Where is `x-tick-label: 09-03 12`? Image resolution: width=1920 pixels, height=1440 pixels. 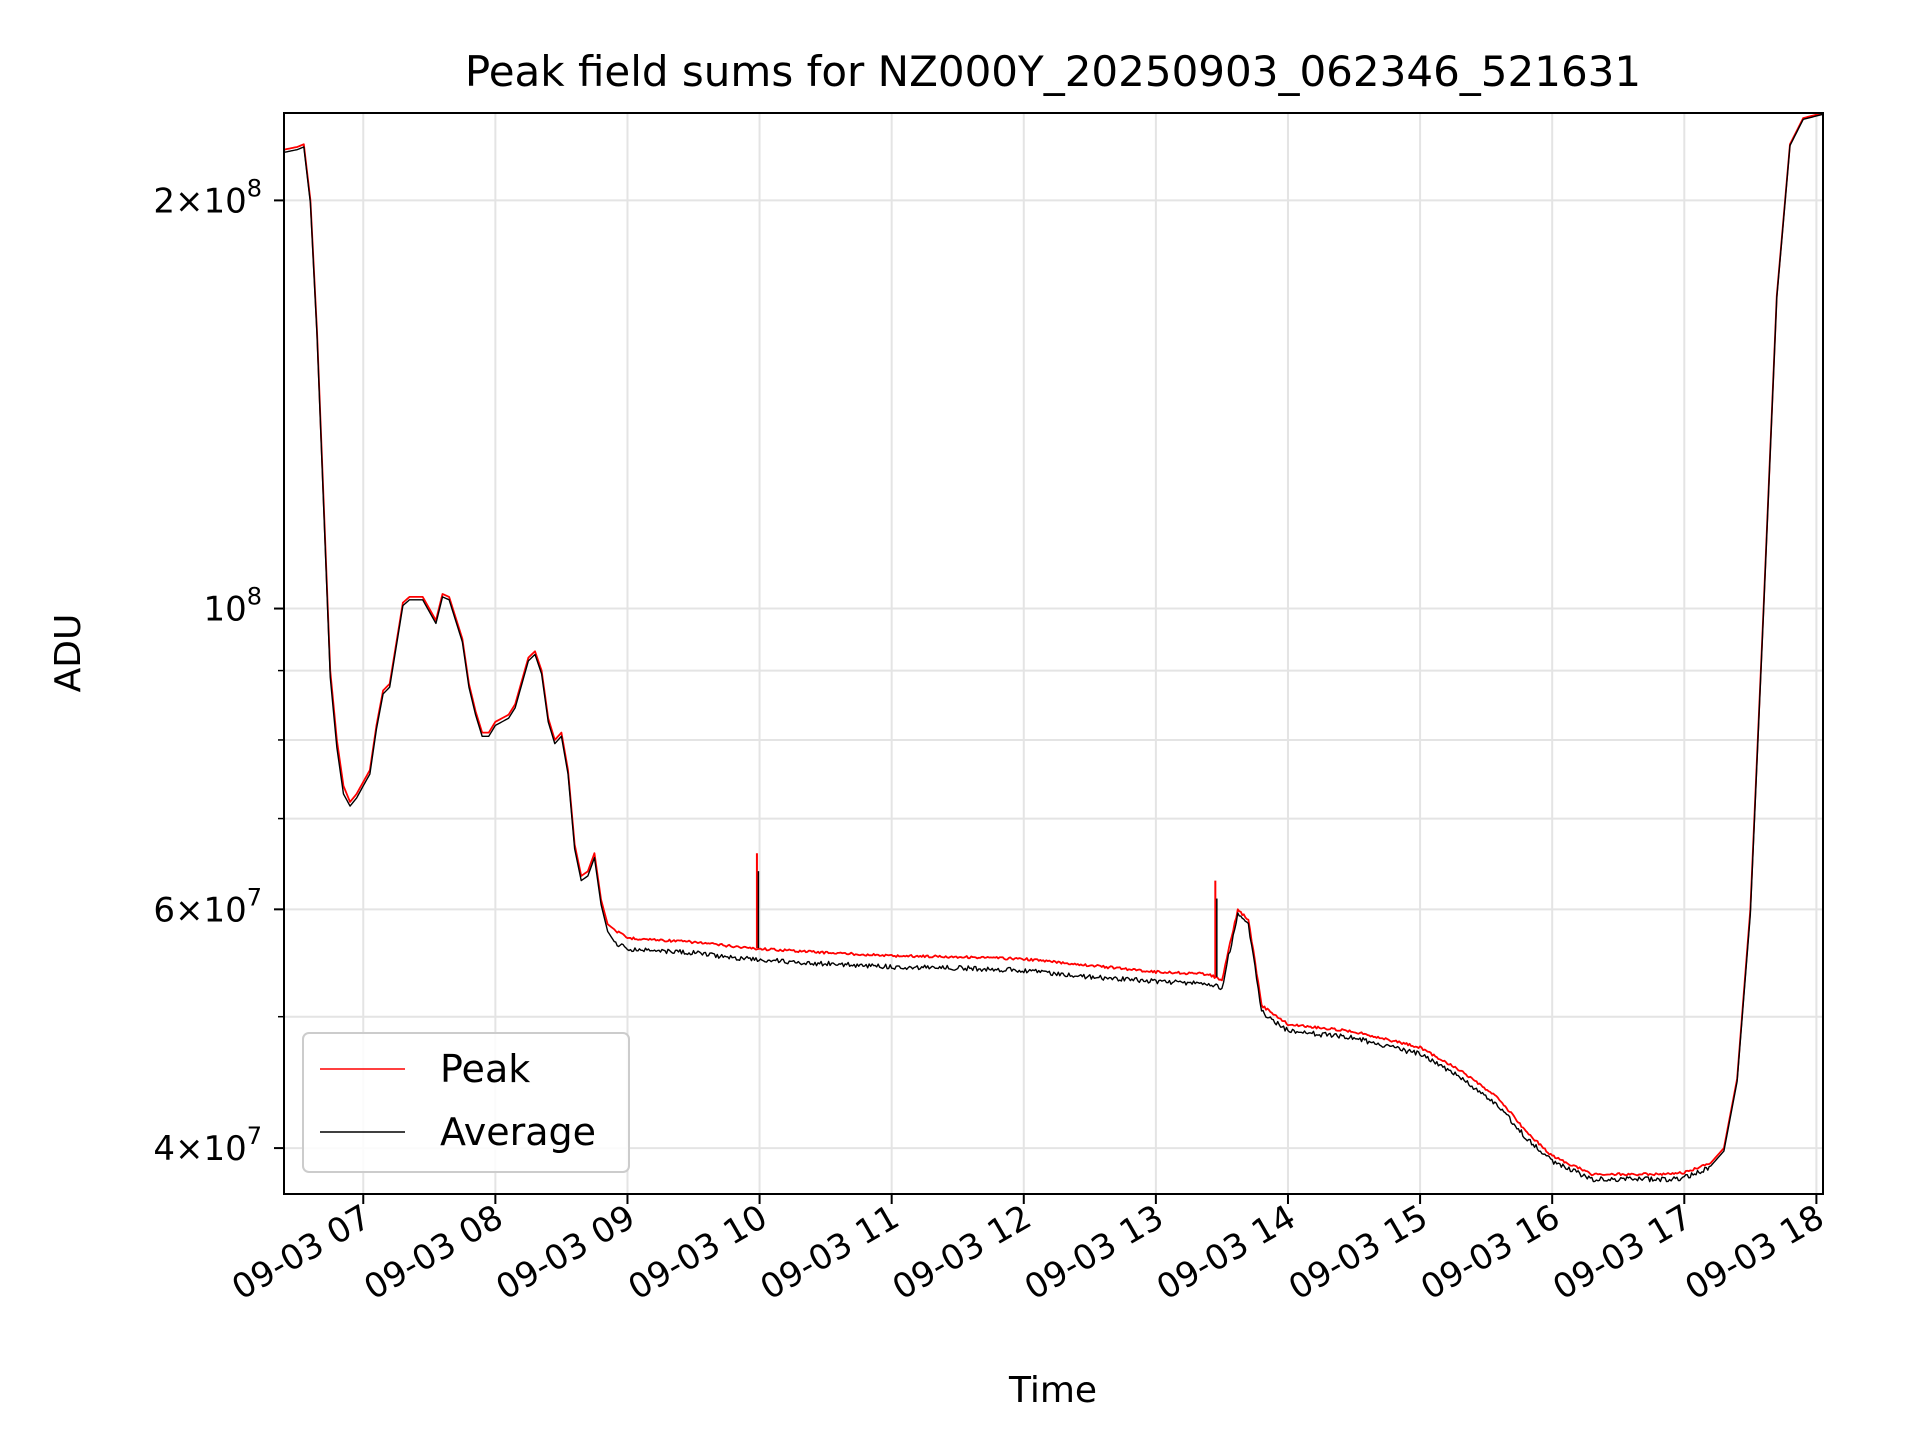
x-tick-label: 09-03 12 is located at coordinates (962, 1252).